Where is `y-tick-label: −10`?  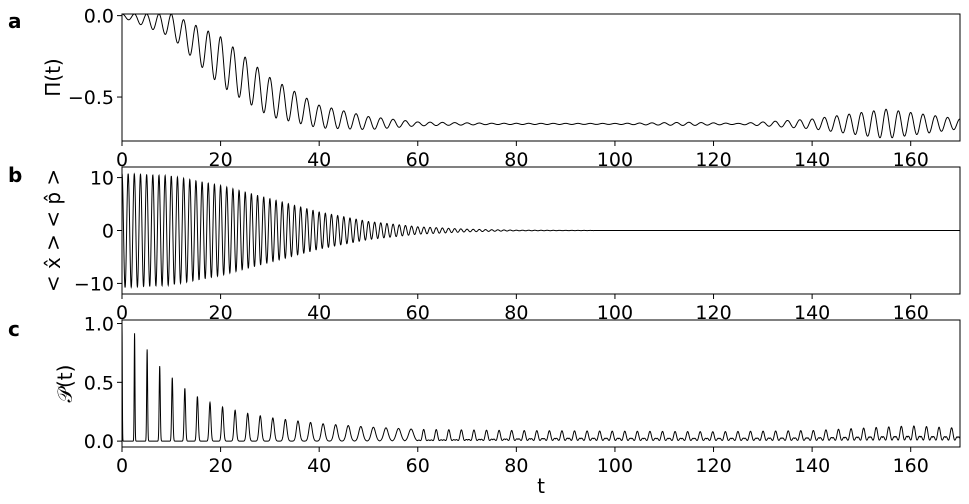 y-tick-label: −10 is located at coordinates (94, 284).